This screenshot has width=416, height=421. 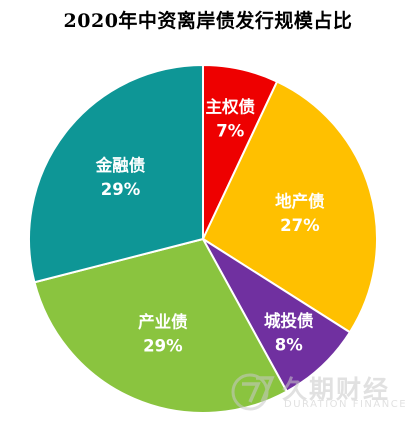 I want to click on slice-label-value-2: 8%, so click(x=289, y=344).